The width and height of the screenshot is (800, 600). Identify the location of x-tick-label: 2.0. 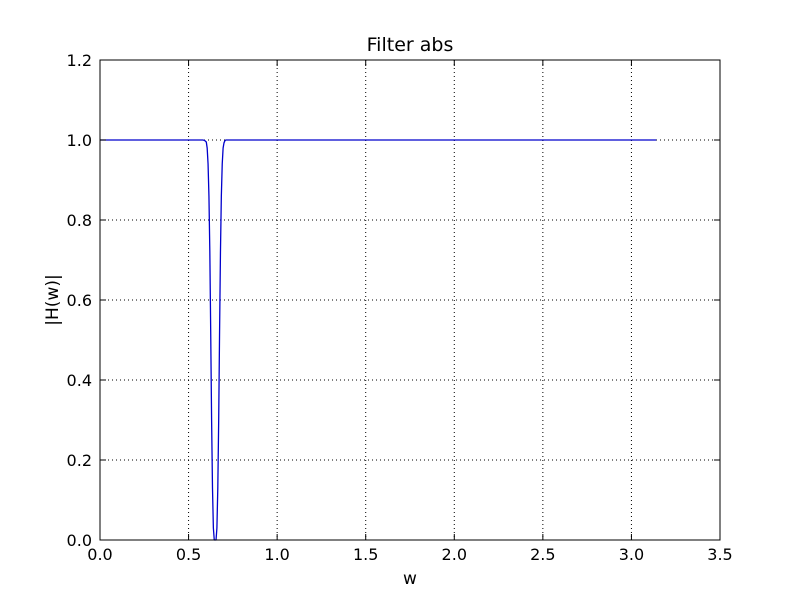
(454, 554).